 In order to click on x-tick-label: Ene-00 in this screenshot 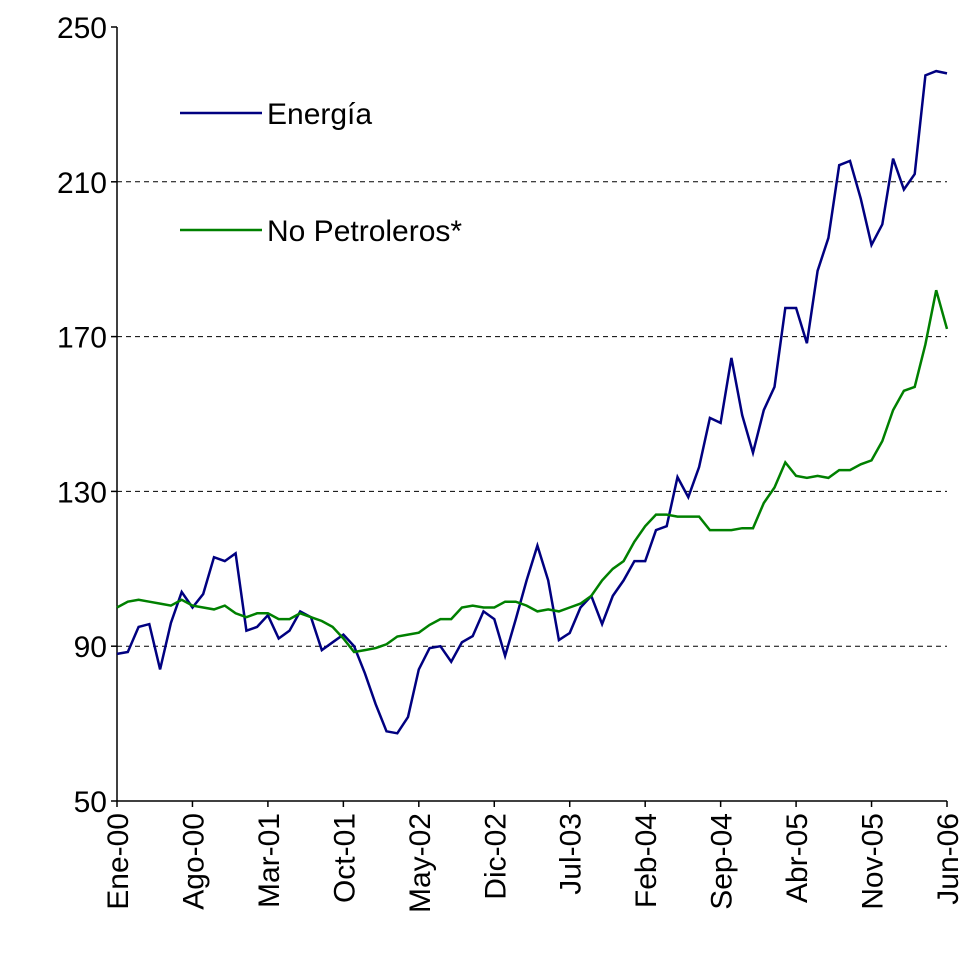, I will do `click(118, 861)`.